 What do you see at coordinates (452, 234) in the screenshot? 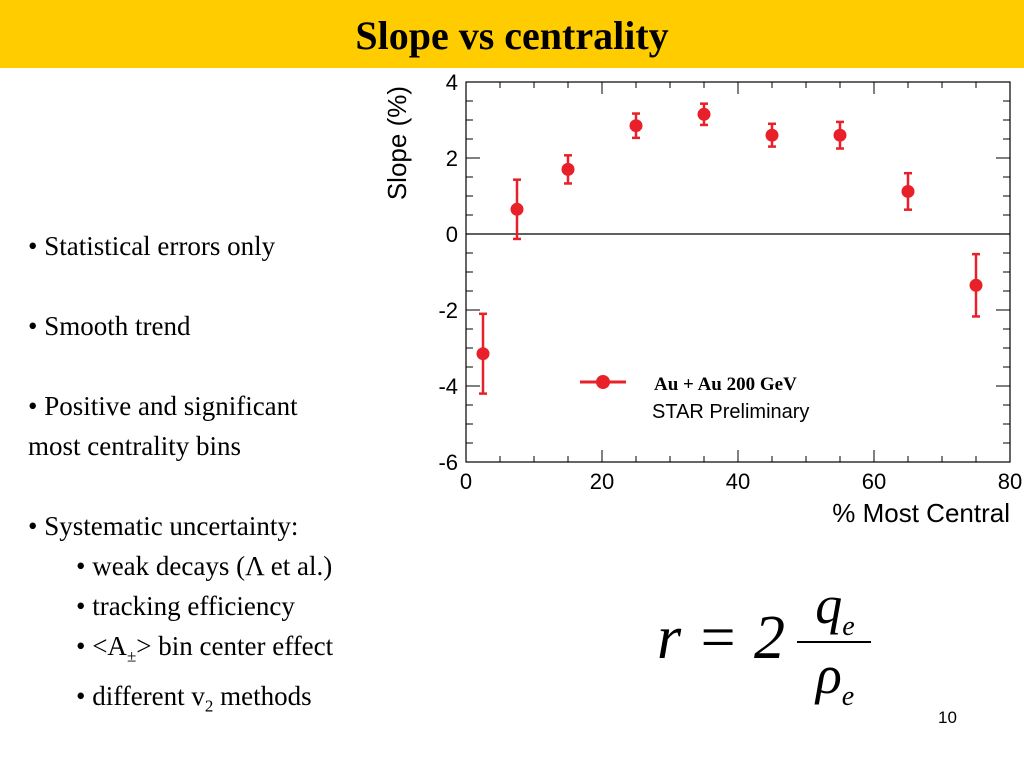
I see `y-tick-label: 0` at bounding box center [452, 234].